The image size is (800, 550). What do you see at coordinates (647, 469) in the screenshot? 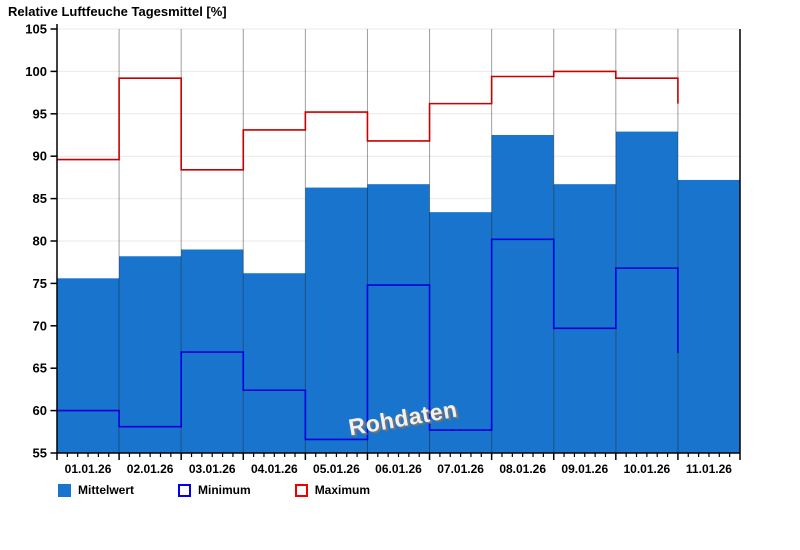
I see `x-tick-label: 10.01.26` at bounding box center [647, 469].